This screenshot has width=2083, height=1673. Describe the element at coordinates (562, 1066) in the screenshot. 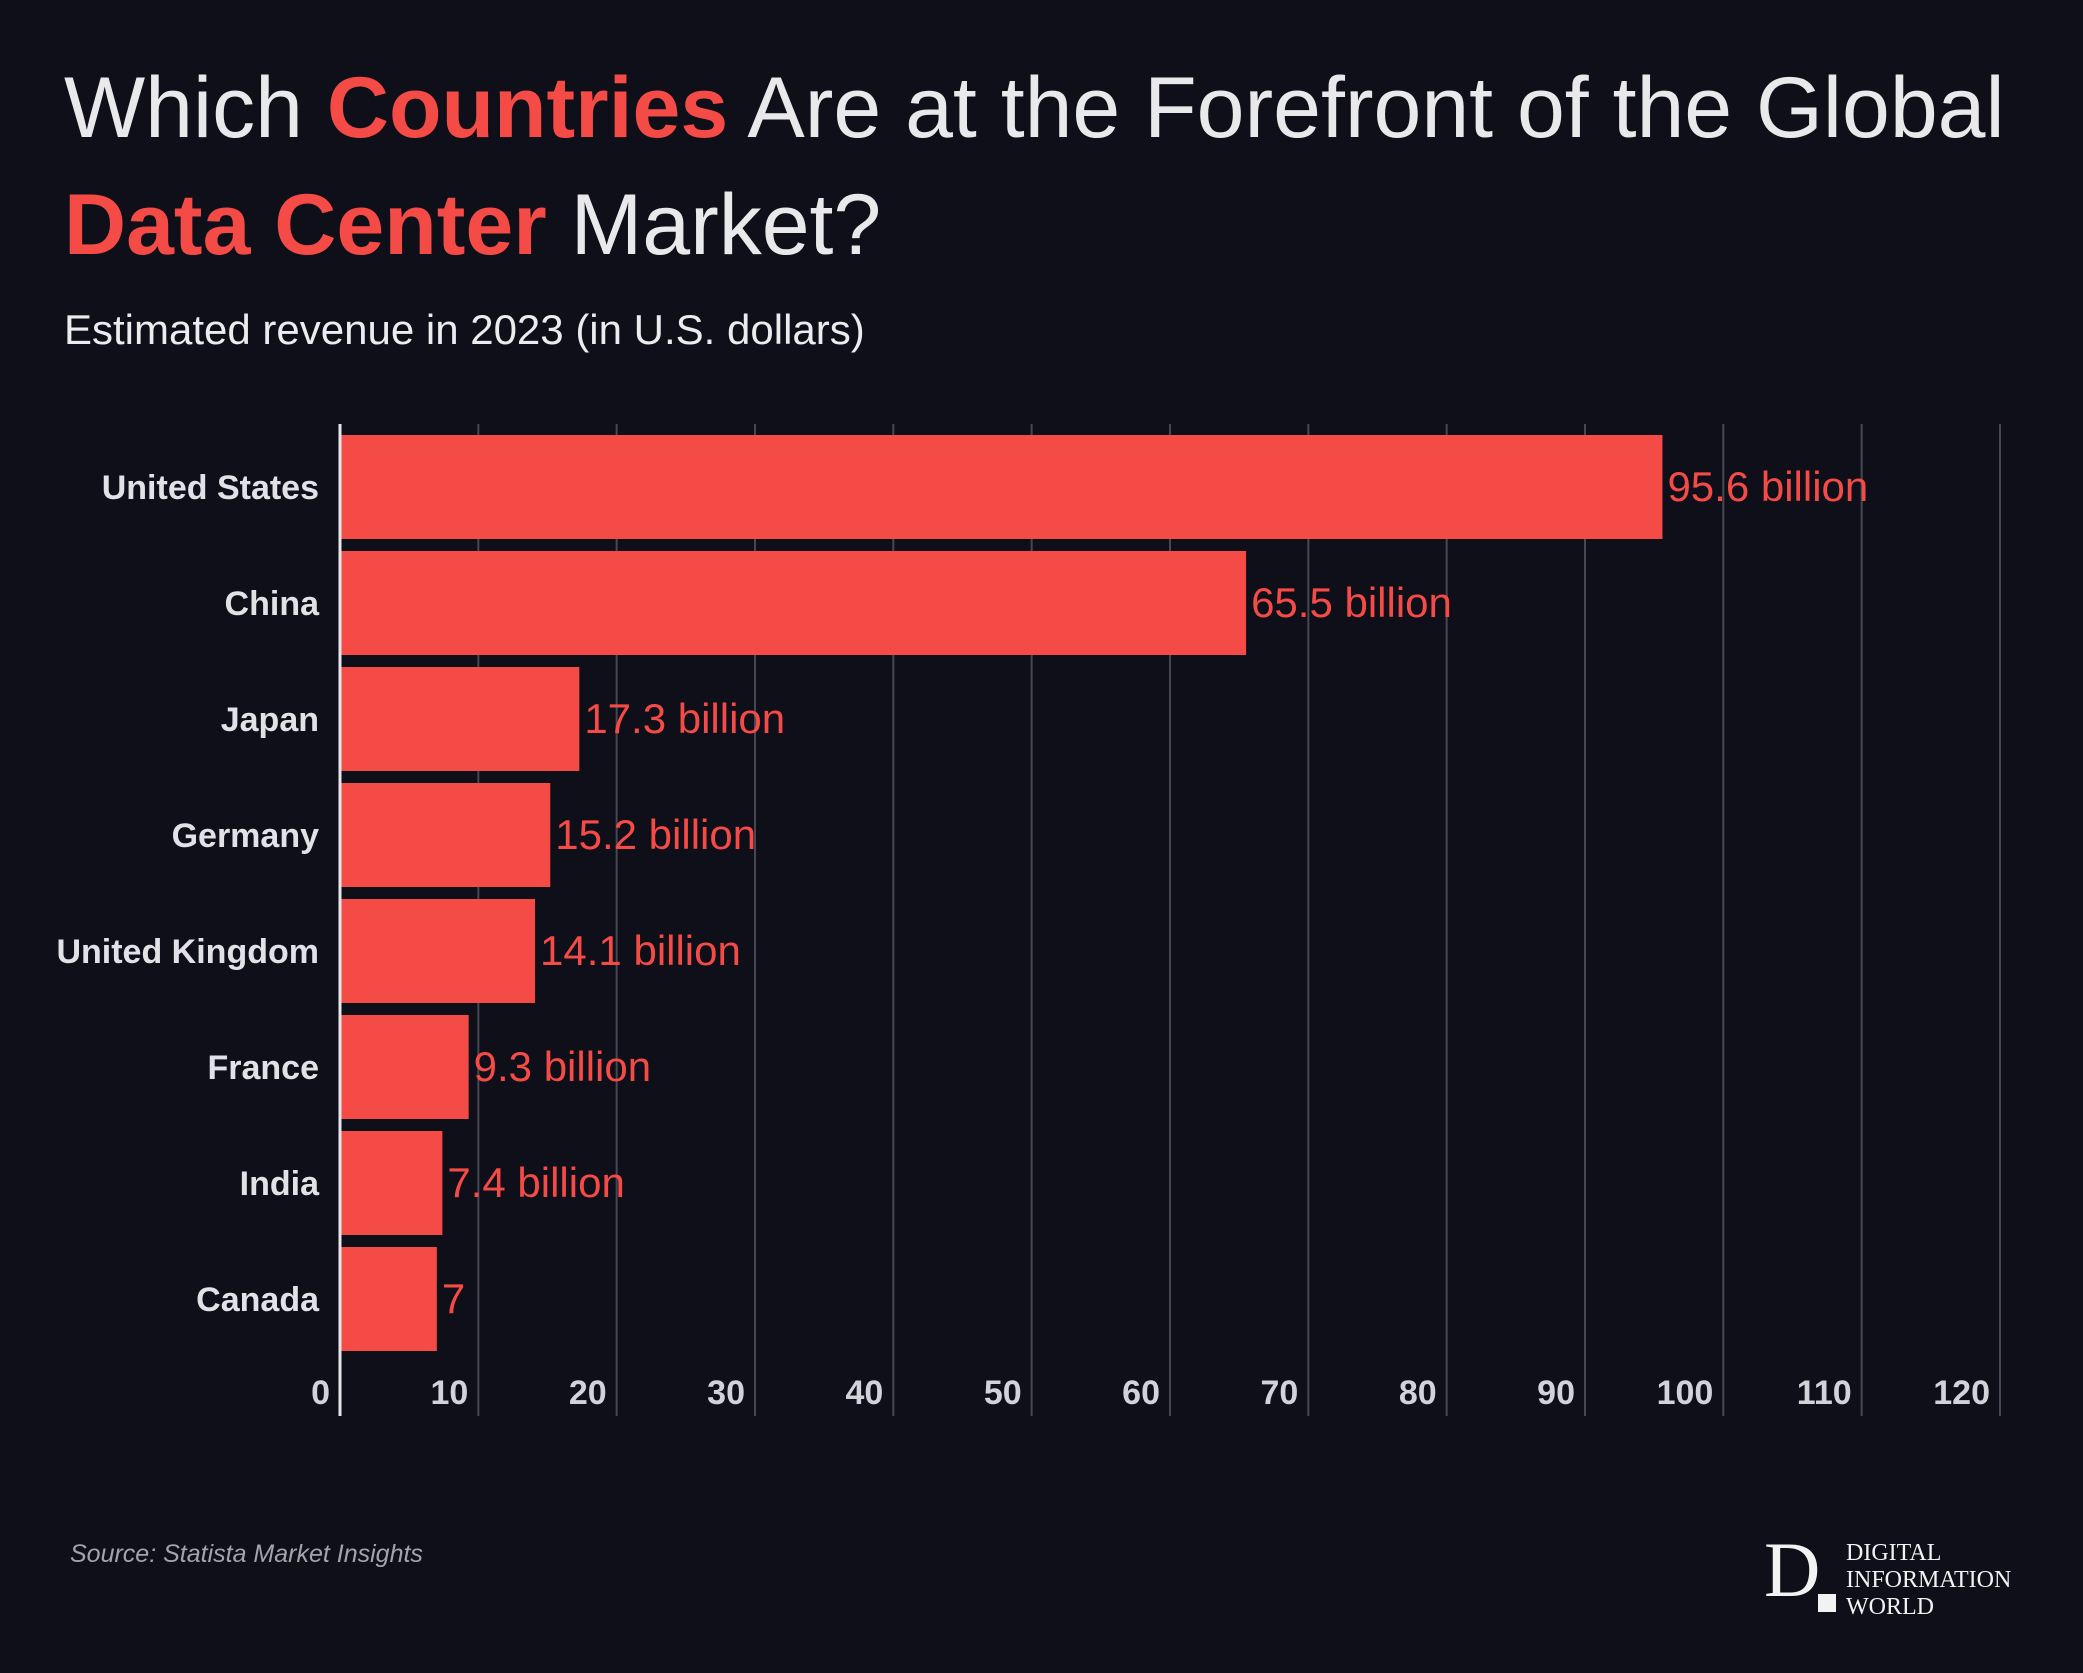

I see `data-label: 9.3 billion` at that location.